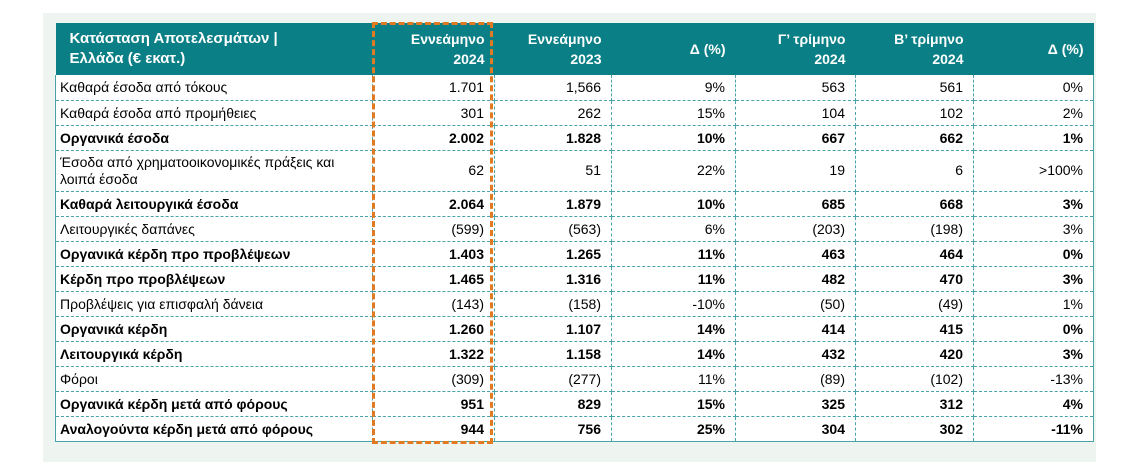  What do you see at coordinates (1033, 113) in the screenshot?
I see `table-cell: 2%` at bounding box center [1033, 113].